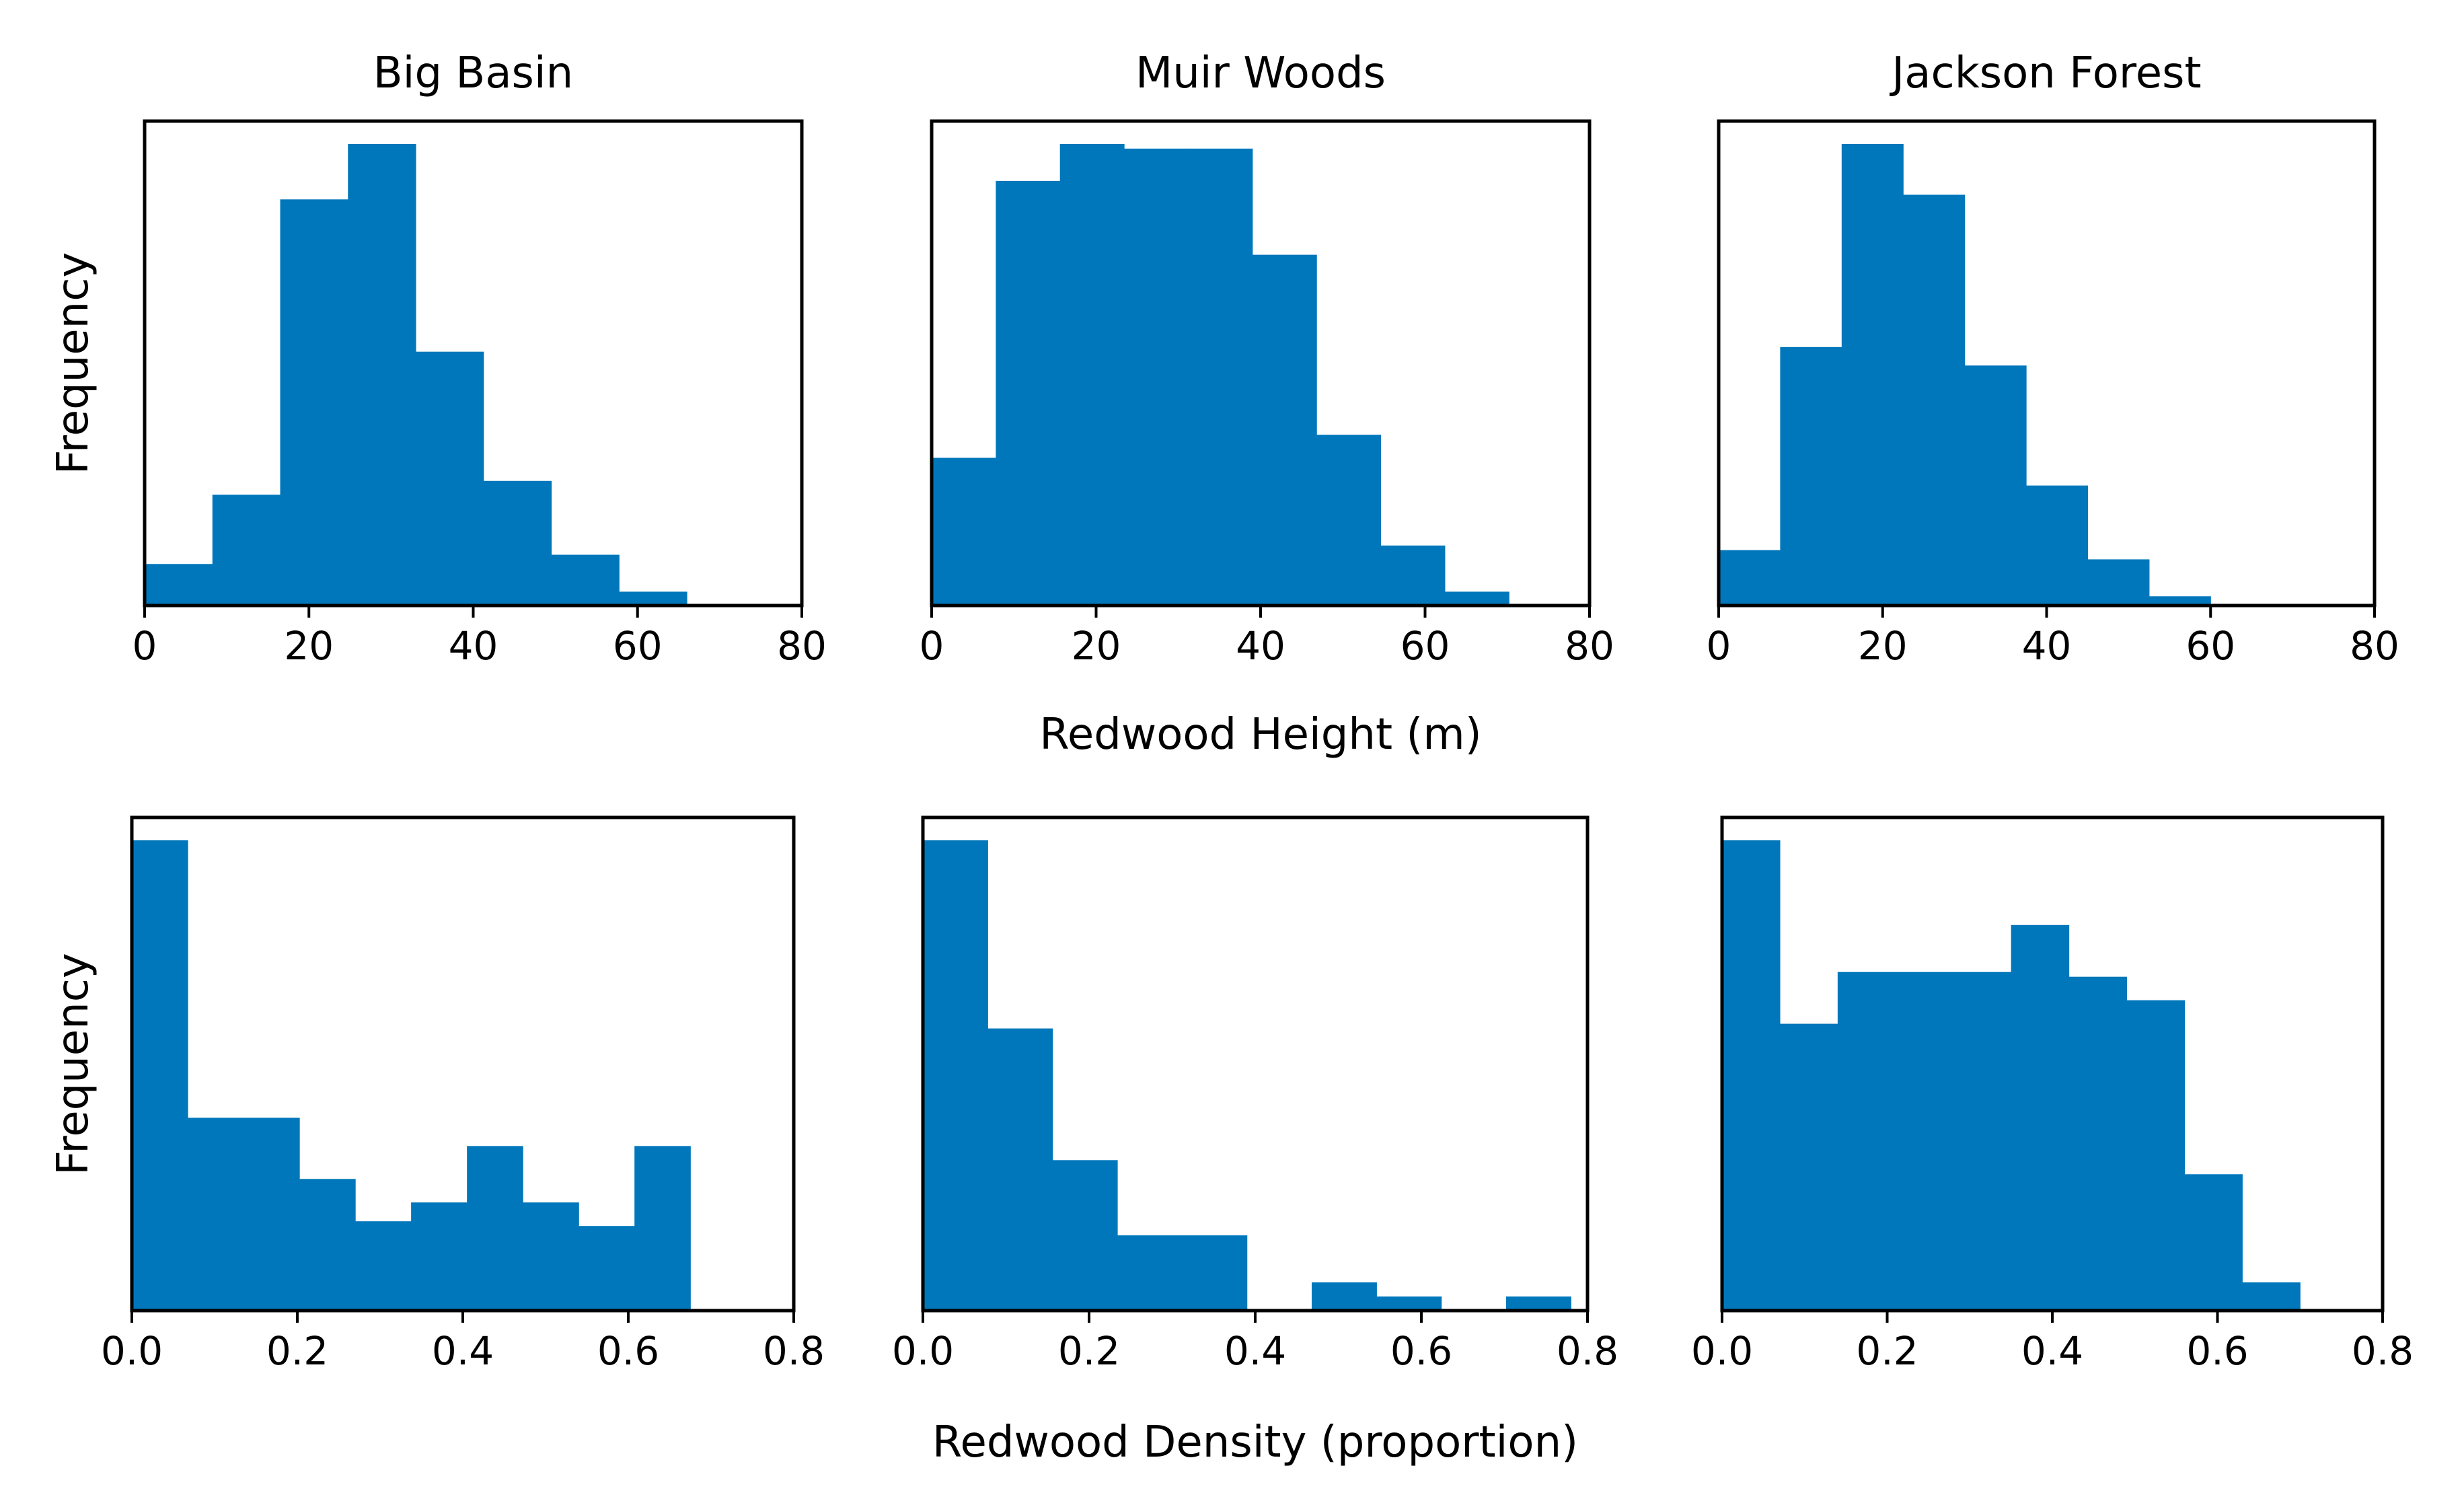  Describe the element at coordinates (1255, 1094) in the screenshot. I see `histogram-panel-5: 0.0 0.2 0.4 0.6 0.8` at that location.